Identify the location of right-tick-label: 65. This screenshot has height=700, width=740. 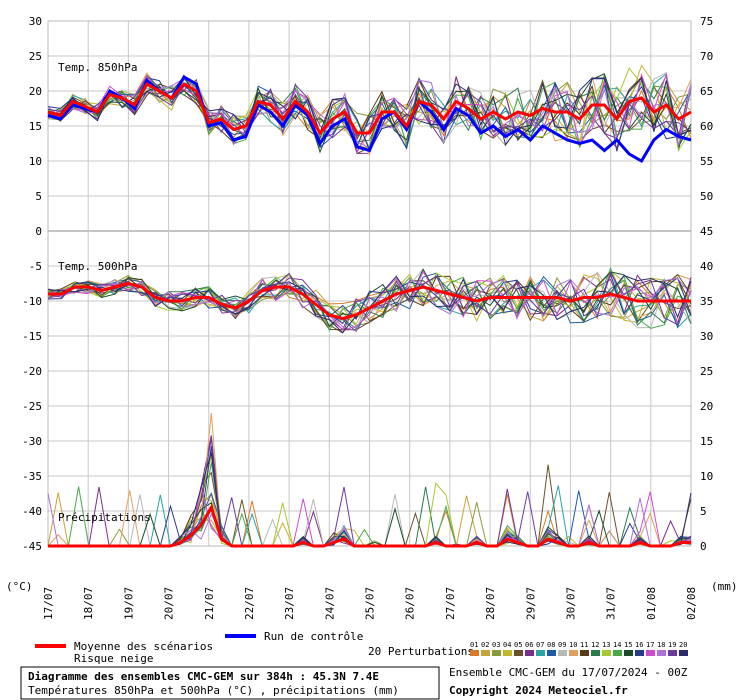
(706, 91).